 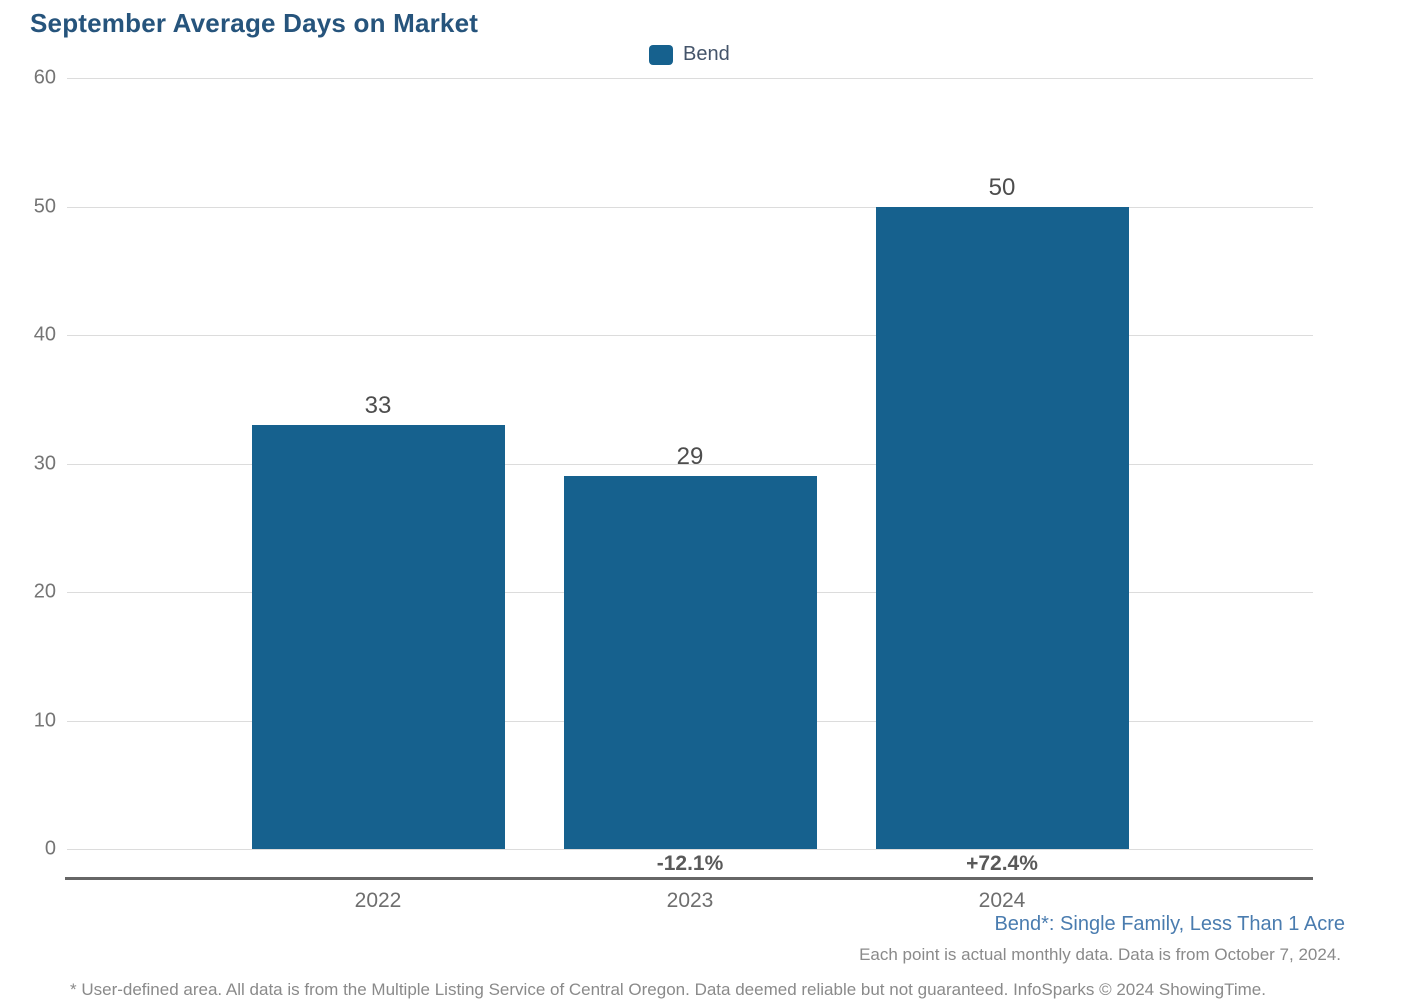 I want to click on legend-item-bend: Bend, so click(x=689, y=54).